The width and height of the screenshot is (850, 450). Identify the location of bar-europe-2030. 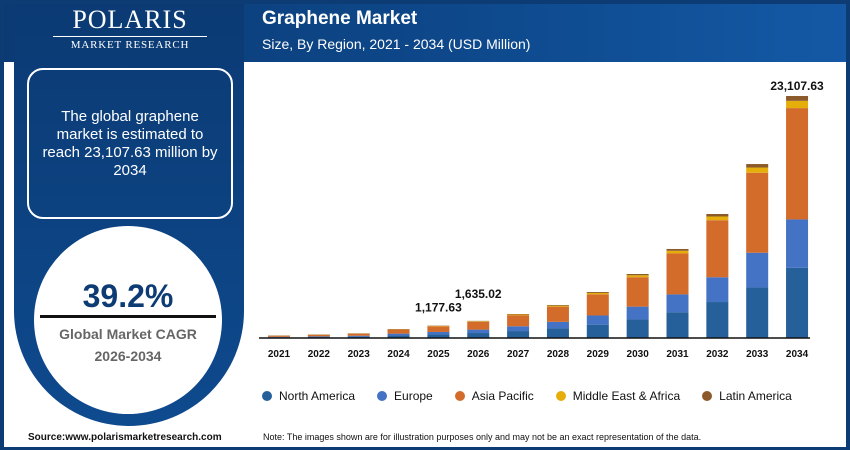
(637, 313).